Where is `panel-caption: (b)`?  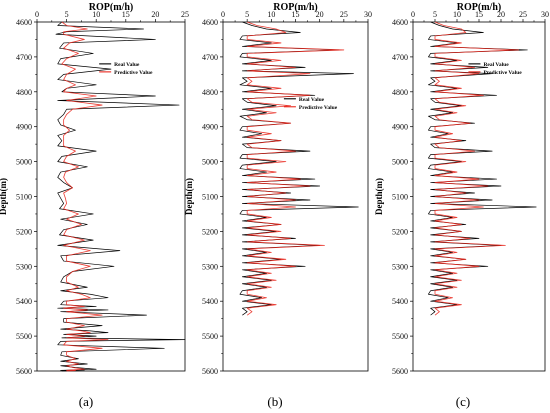
panel-caption: (b) is located at coordinates (274, 401).